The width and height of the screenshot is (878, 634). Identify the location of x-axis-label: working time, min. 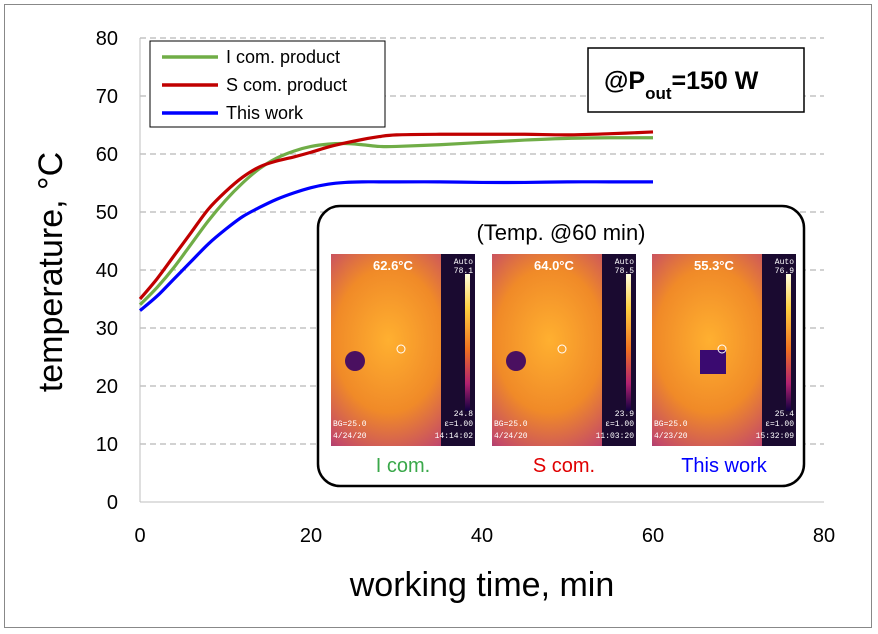
(482, 585).